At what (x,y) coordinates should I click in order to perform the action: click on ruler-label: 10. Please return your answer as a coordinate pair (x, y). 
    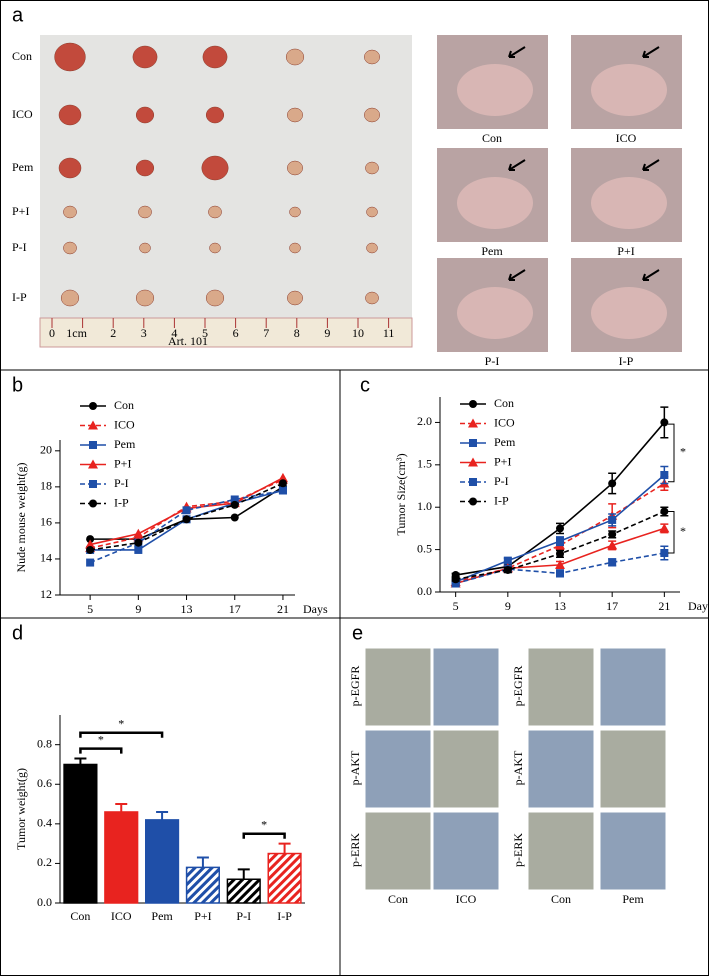
    Looking at the image, I should click on (358, 333).